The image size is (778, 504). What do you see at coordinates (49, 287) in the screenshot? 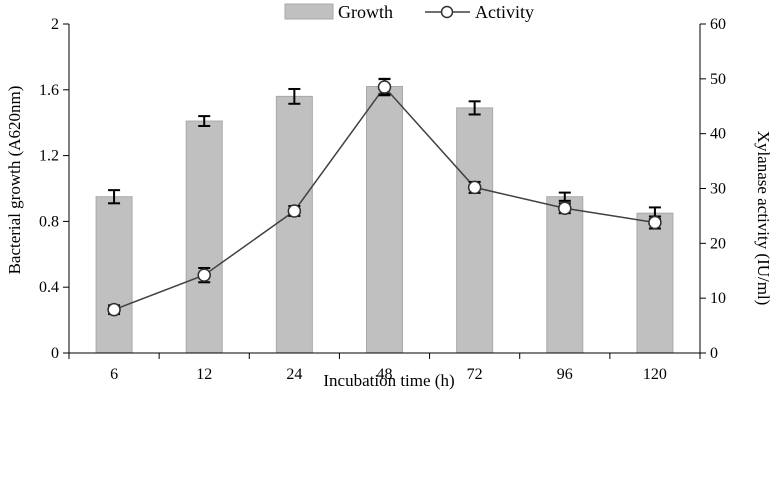
I see `y-tick-label: 0.4` at bounding box center [49, 287].